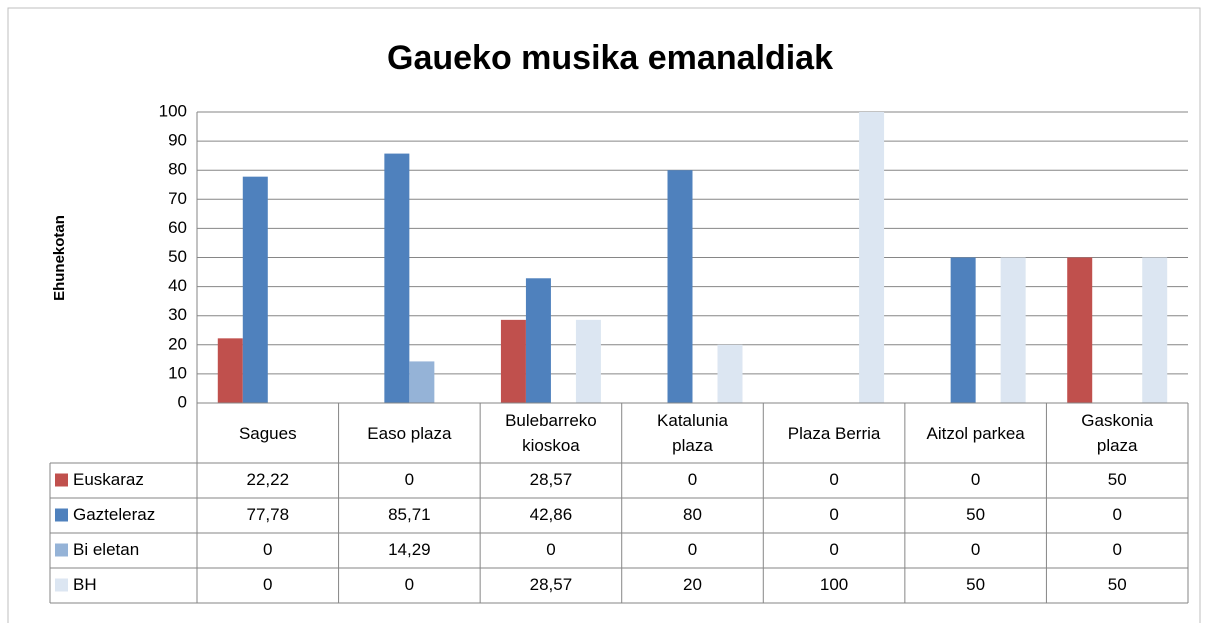 The image size is (1205, 623). Describe the element at coordinates (177, 372) in the screenshot. I see `y-tick-label: 10` at that location.